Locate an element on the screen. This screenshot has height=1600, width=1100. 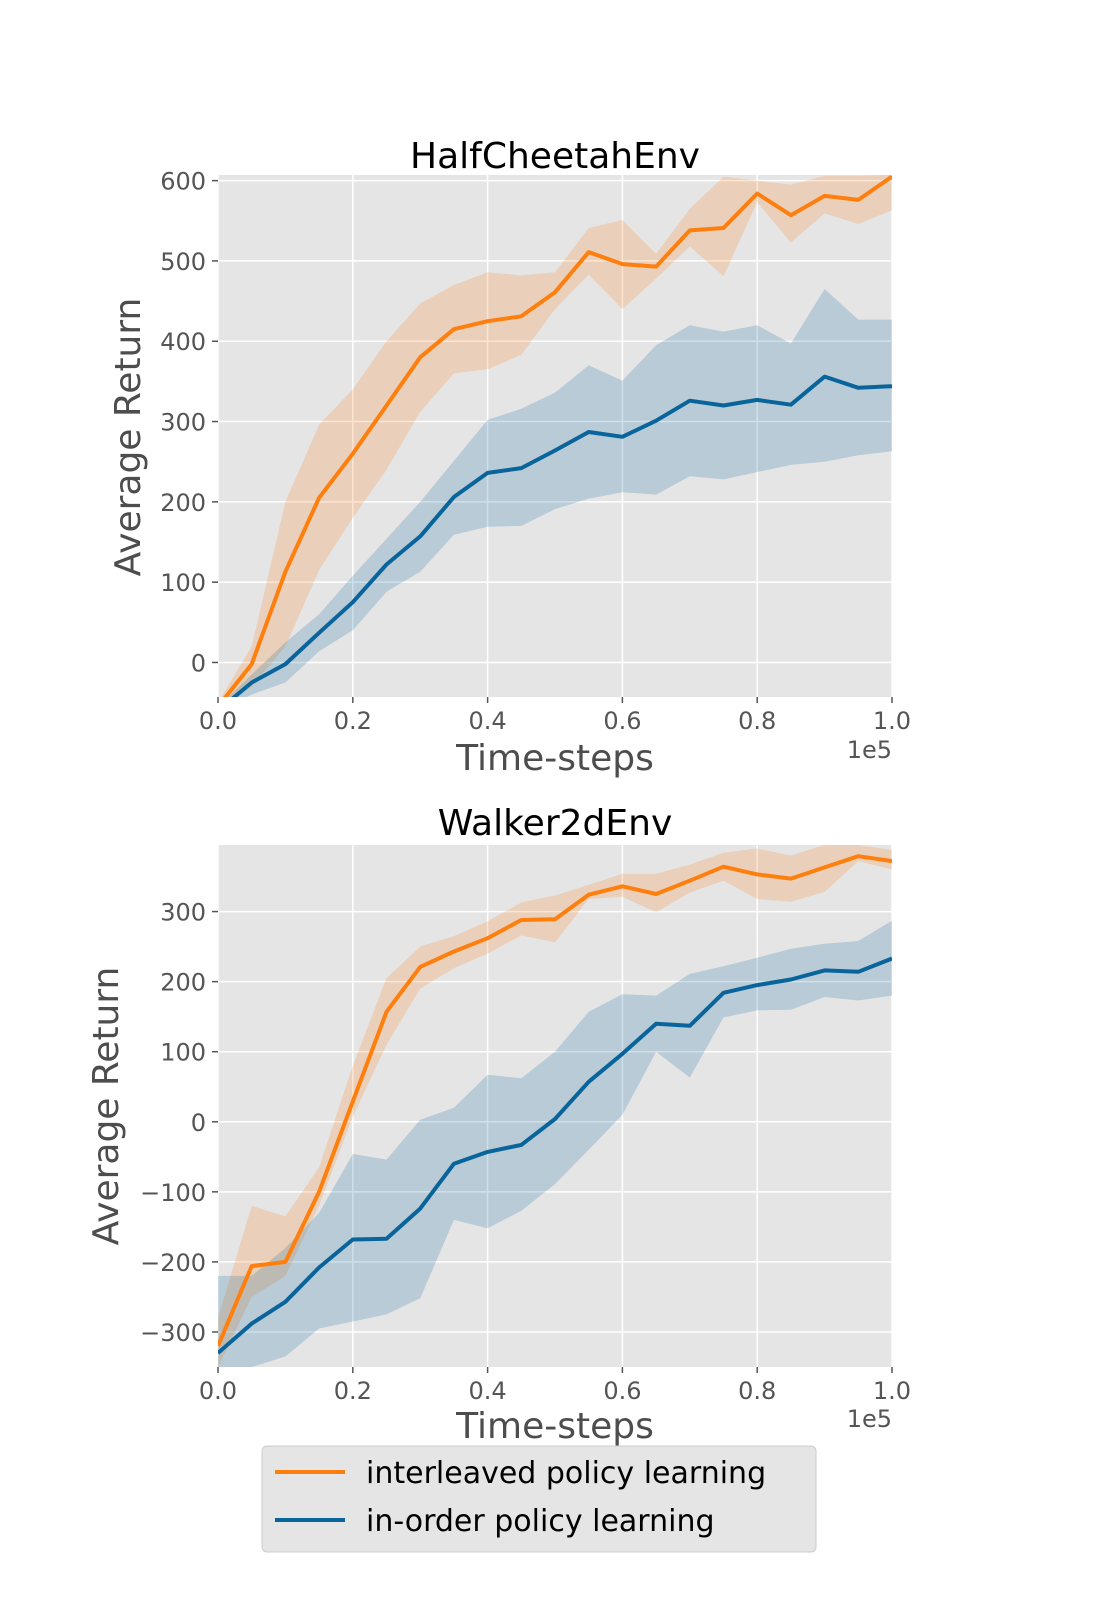
y-tick-label: −100 is located at coordinates (173, 1193).